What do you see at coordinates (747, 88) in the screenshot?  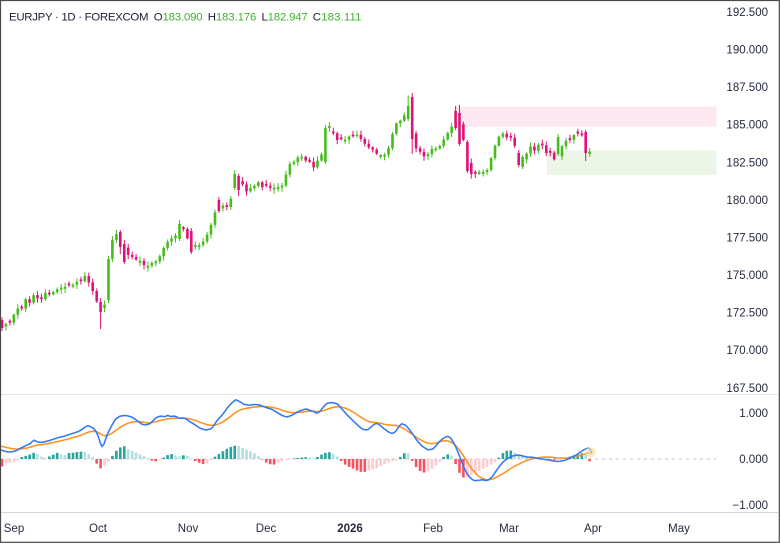 I see `svg-text: 187.500` at bounding box center [747, 88].